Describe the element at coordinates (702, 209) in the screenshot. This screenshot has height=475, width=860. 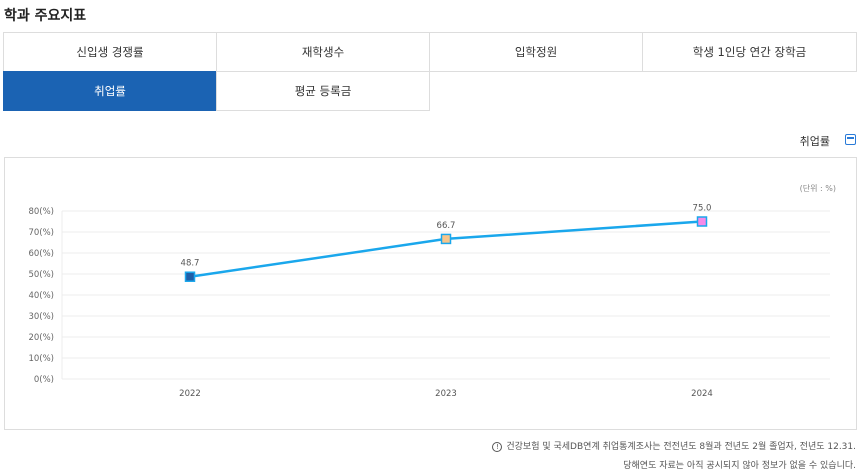
I see `data-label: 75.0` at that location.